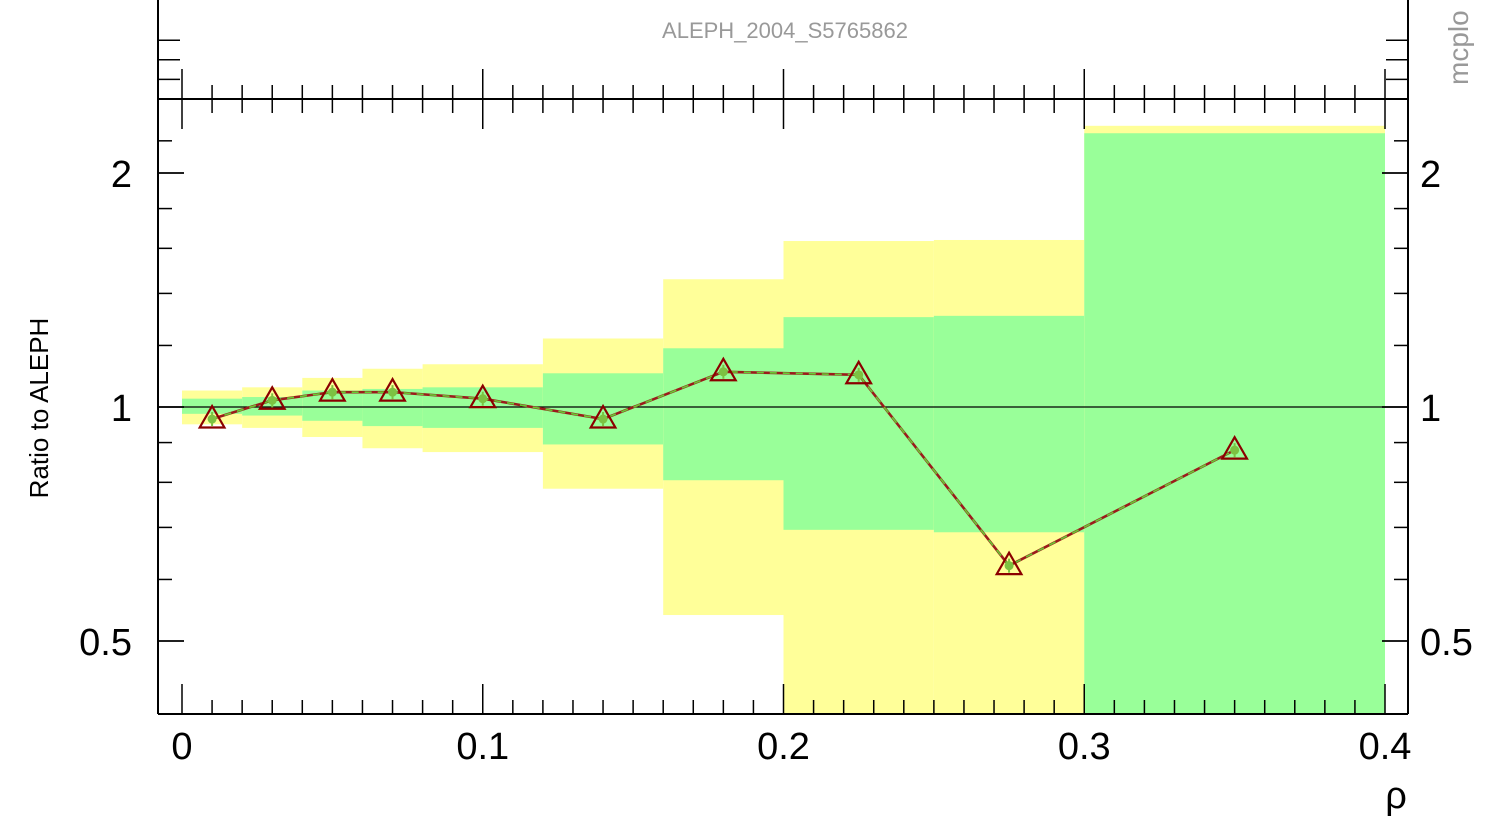  I want to click on y-tick-label-right: 2, so click(1430, 175).